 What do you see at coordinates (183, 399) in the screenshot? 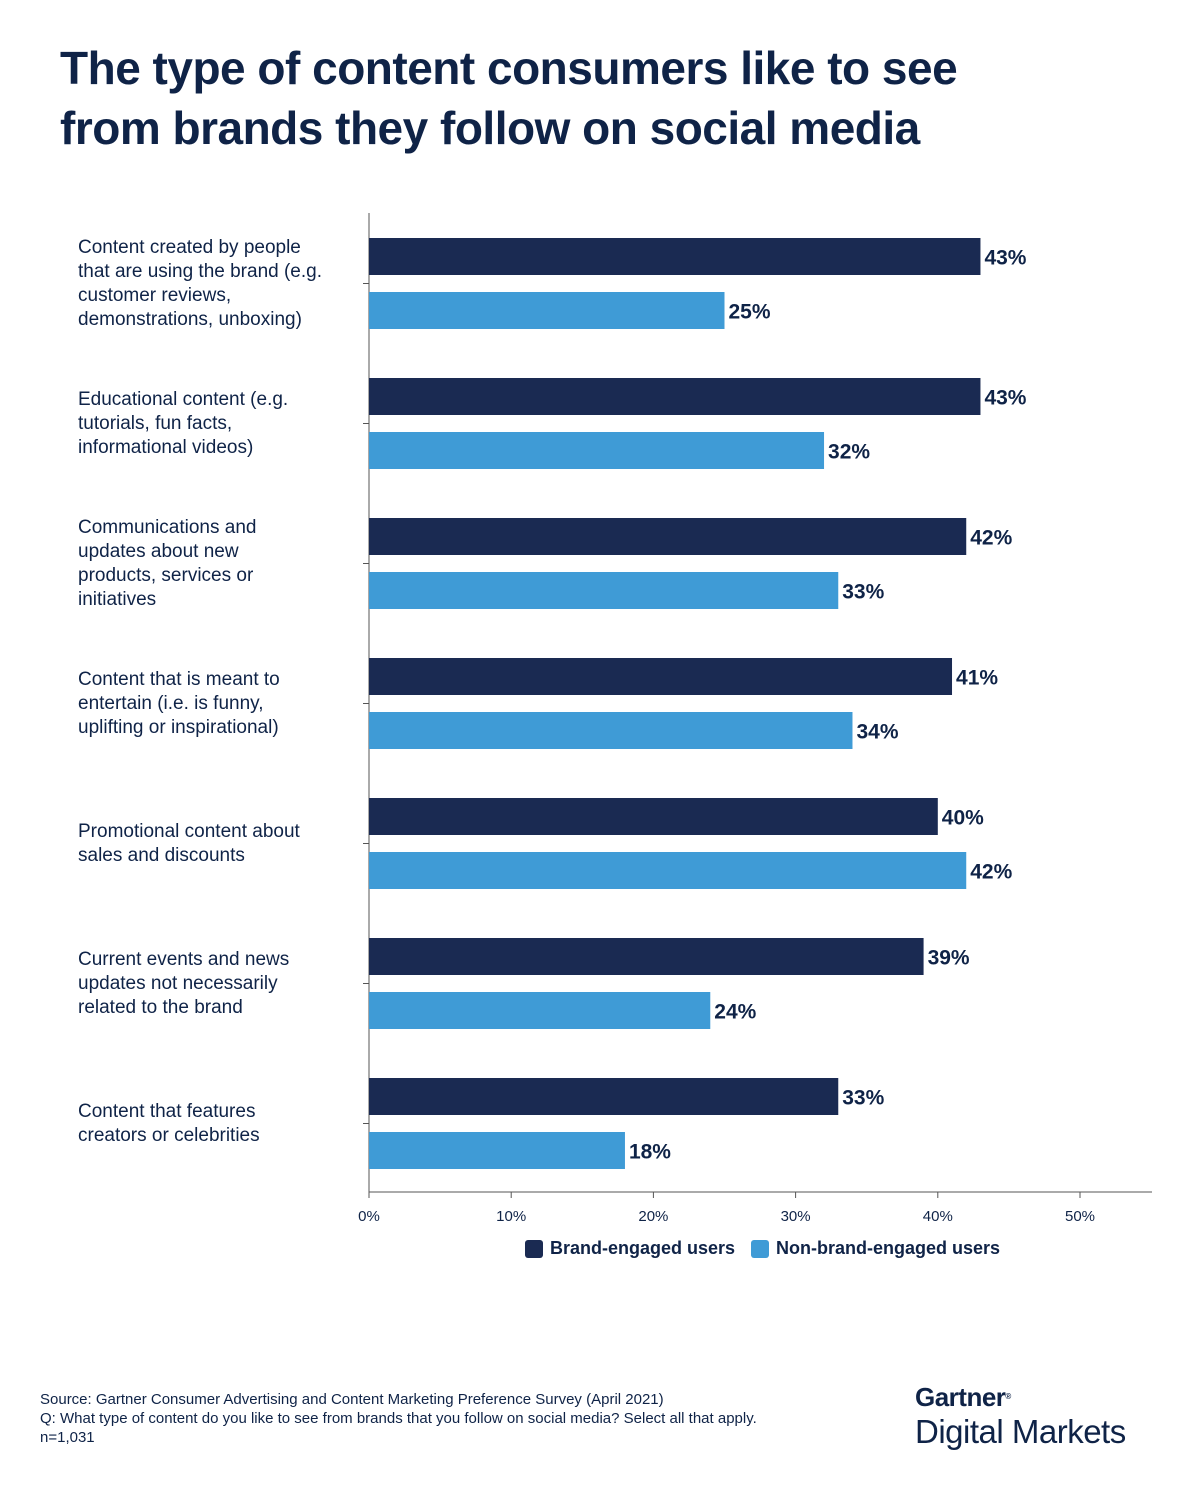
I see `category-label-line: Educational content (e.g.` at bounding box center [183, 399].